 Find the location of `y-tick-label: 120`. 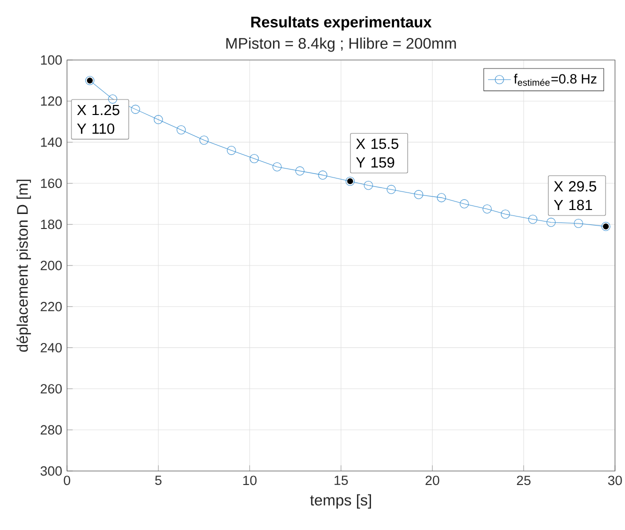

y-tick-label: 120 is located at coordinates (51, 101).